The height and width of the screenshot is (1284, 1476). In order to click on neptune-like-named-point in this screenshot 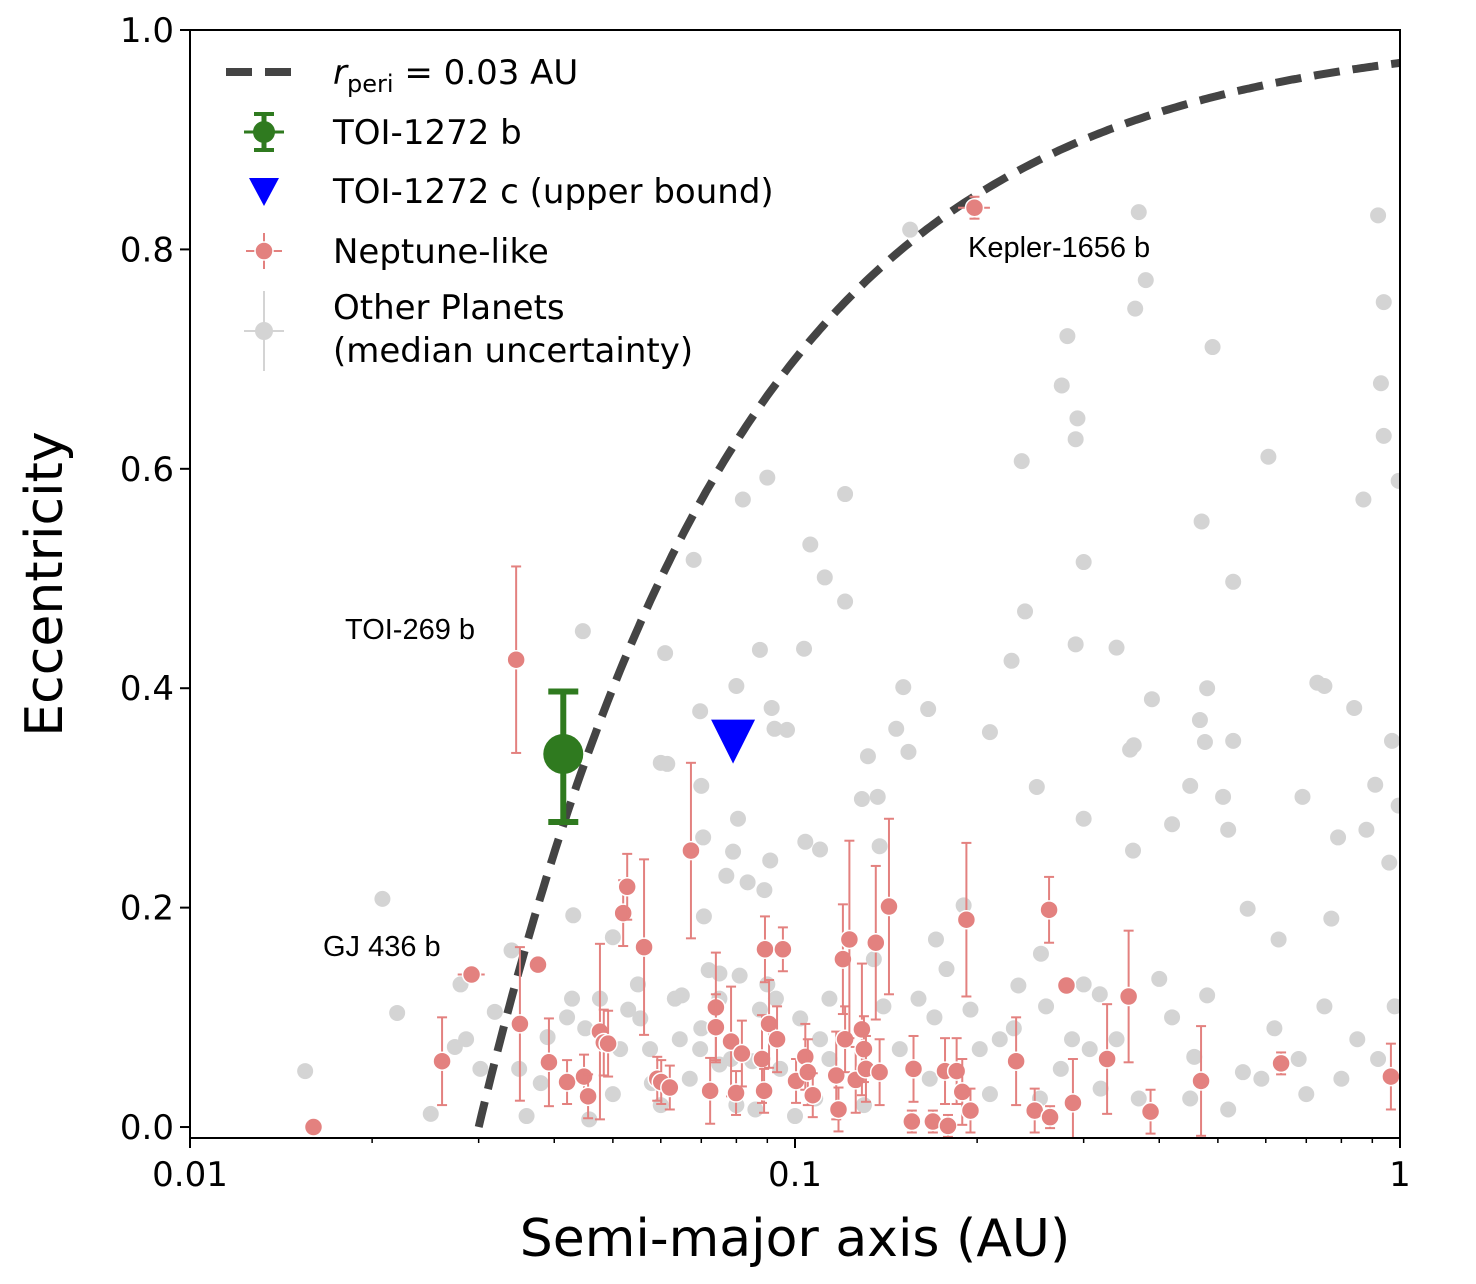, I will do `click(516, 659)`.